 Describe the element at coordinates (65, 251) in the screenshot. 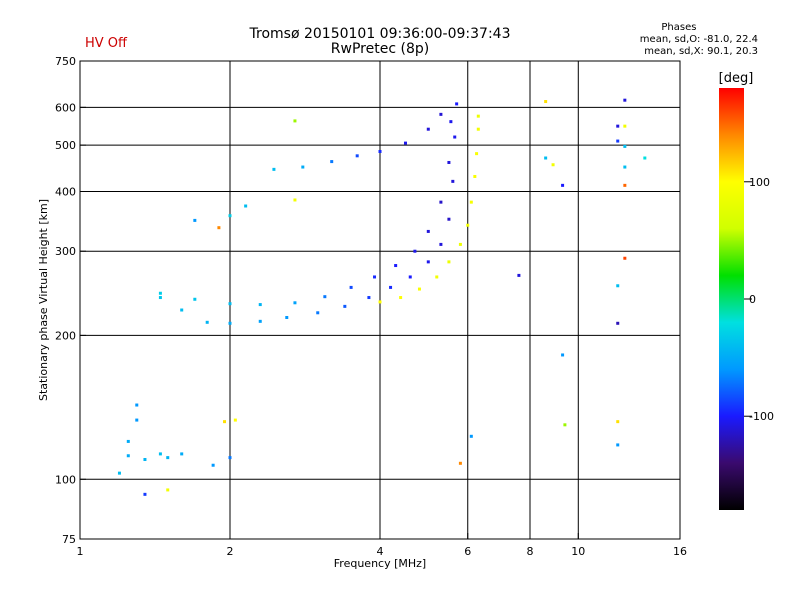

I see `y-tick-label: 300` at that location.